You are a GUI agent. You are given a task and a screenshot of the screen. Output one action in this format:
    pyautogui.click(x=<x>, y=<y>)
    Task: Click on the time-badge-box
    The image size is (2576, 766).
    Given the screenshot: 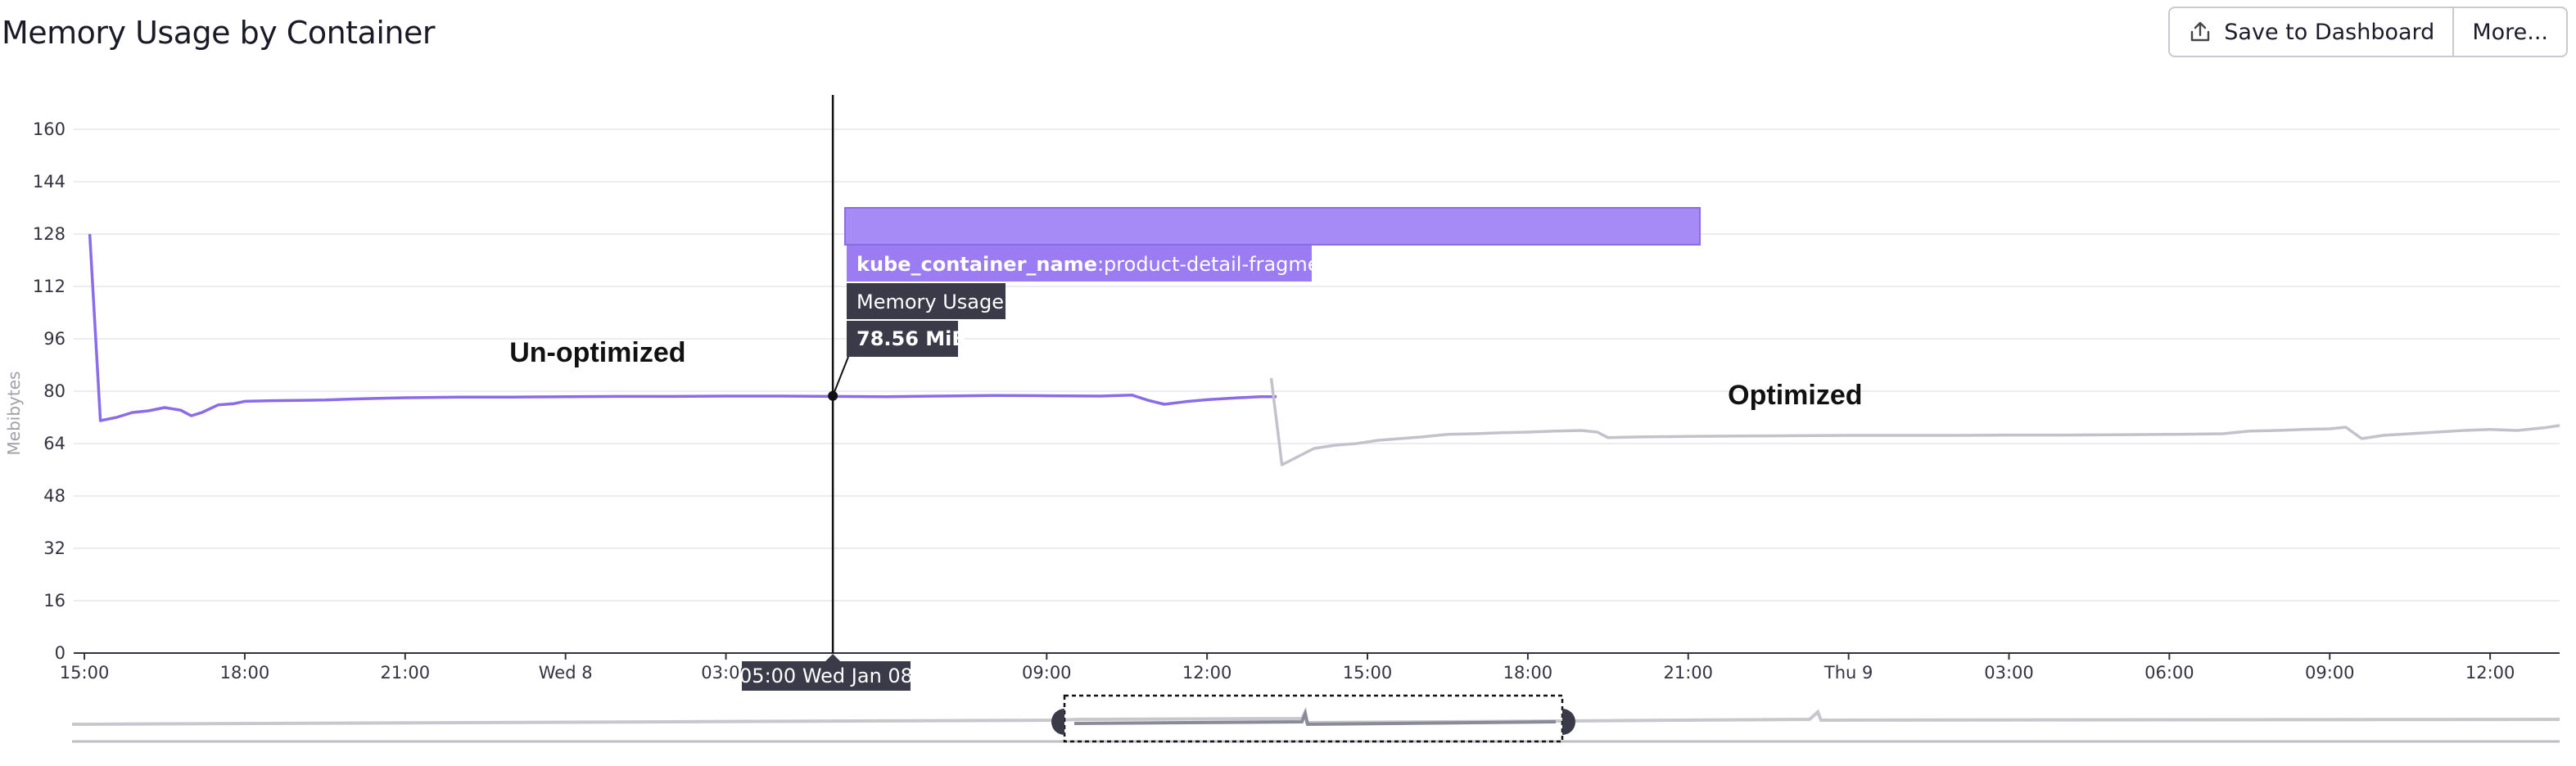 What is the action you would take?
    pyautogui.click(x=826, y=676)
    